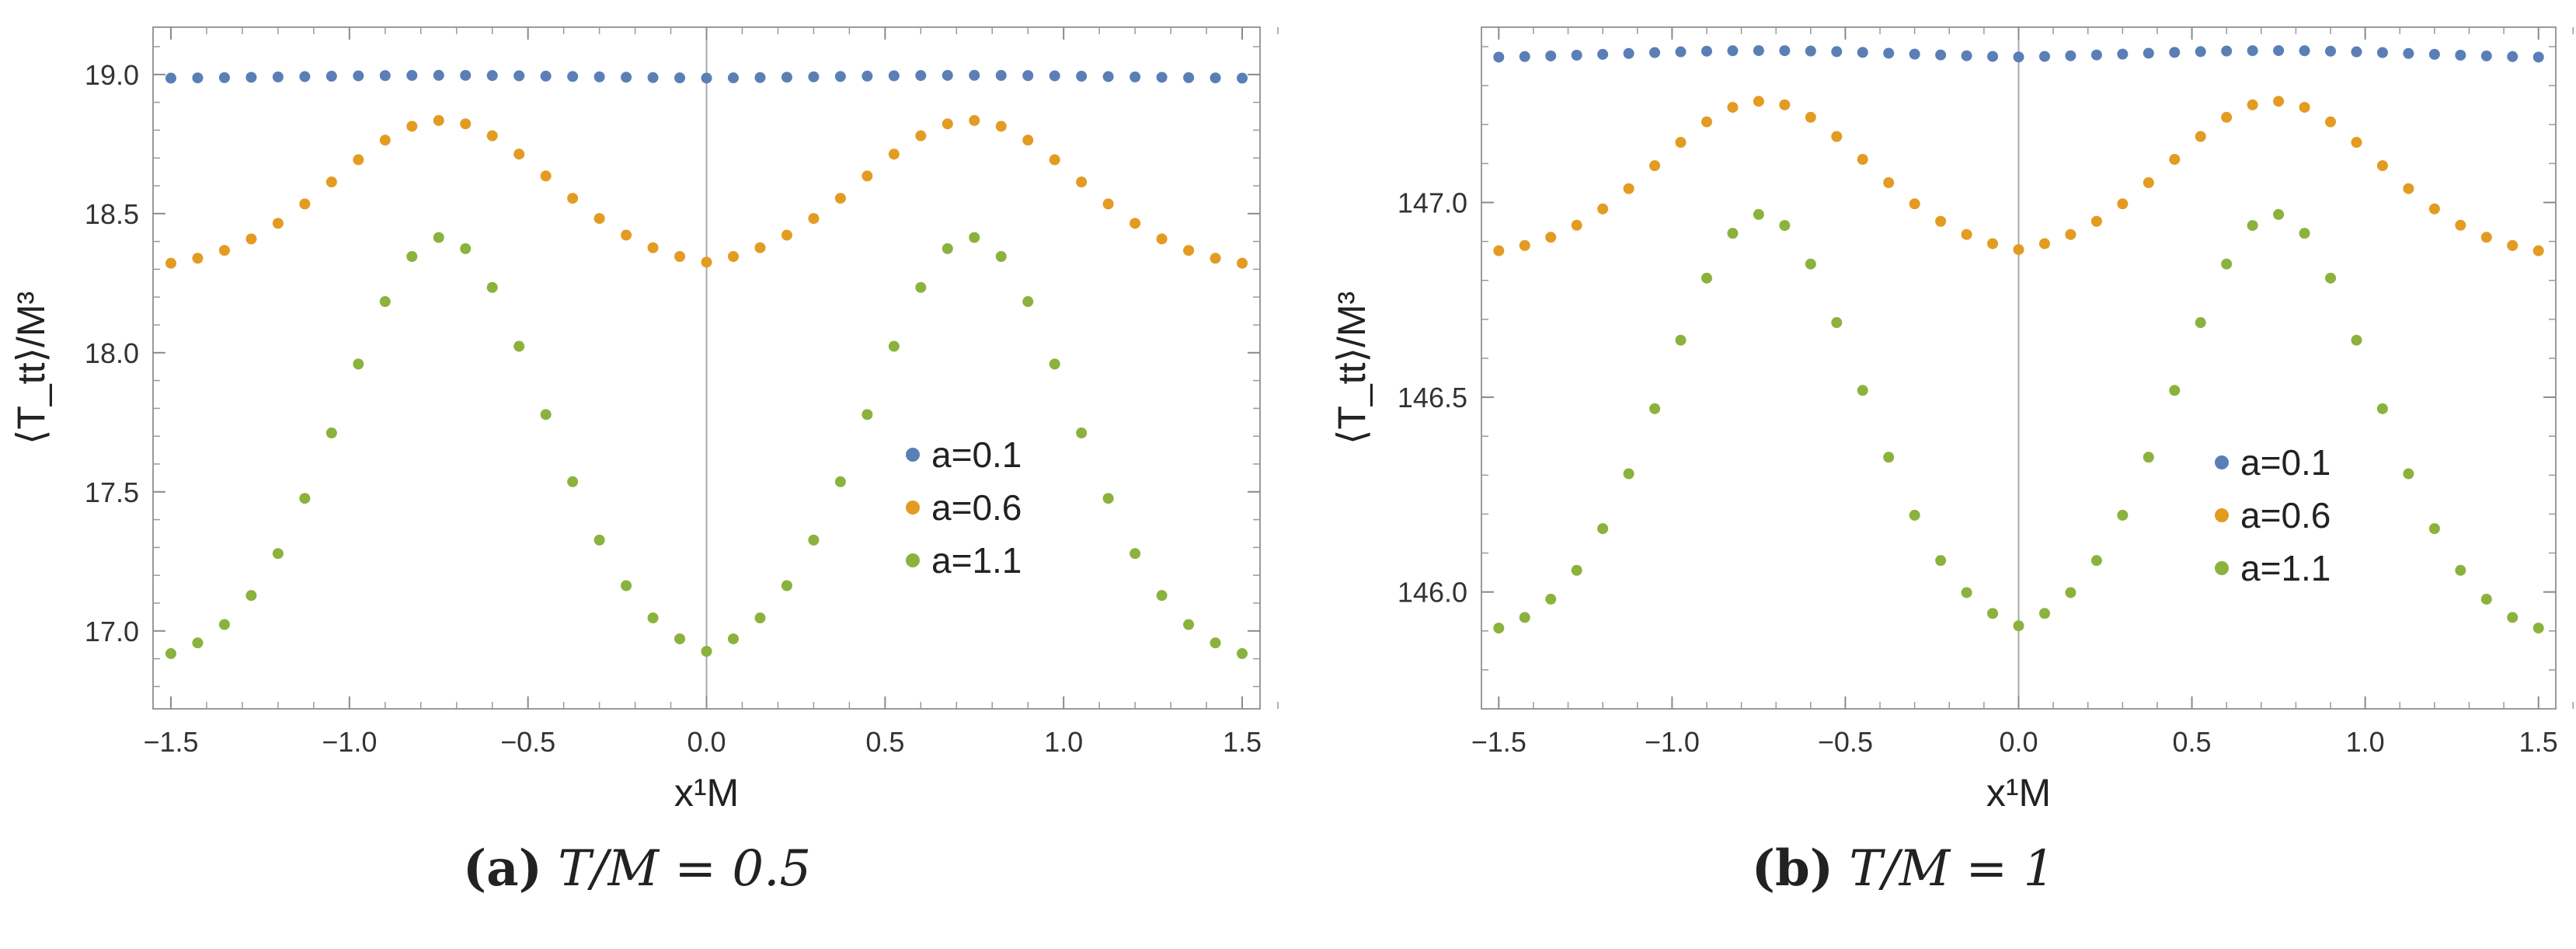 This screenshot has height=949, width=2576. I want to click on caption-a-label: (a), so click(502, 869).